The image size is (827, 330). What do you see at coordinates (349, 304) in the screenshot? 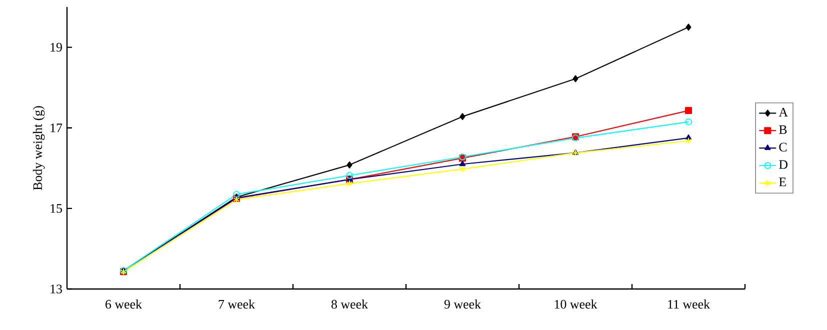
I see `x-tick-label: 8 week` at bounding box center [349, 304].